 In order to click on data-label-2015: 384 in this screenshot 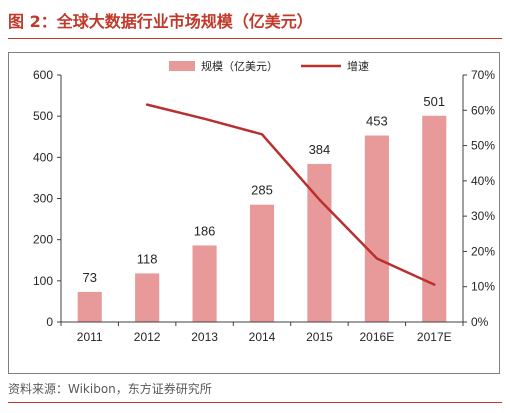, I will do `click(320, 149)`.